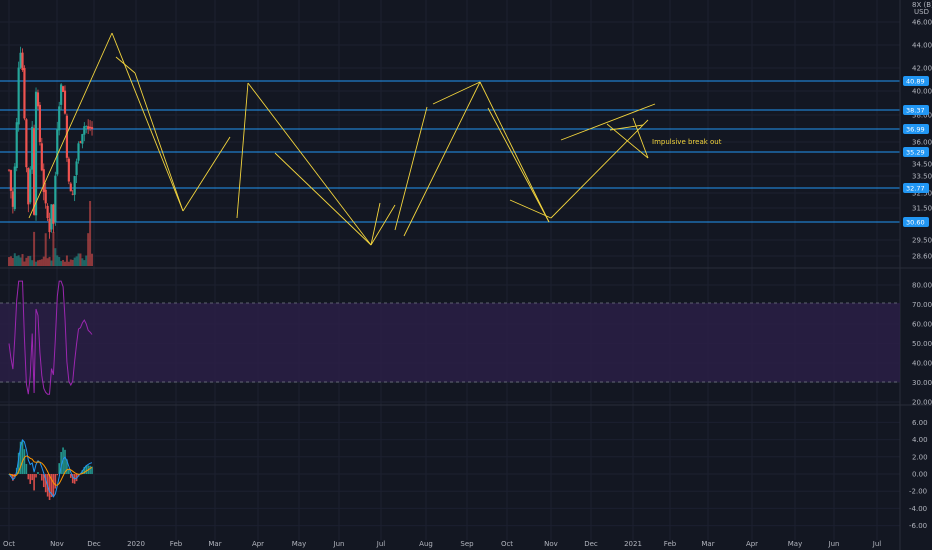  What do you see at coordinates (450, 342) in the screenshot?
I see `rsi-band` at bounding box center [450, 342].